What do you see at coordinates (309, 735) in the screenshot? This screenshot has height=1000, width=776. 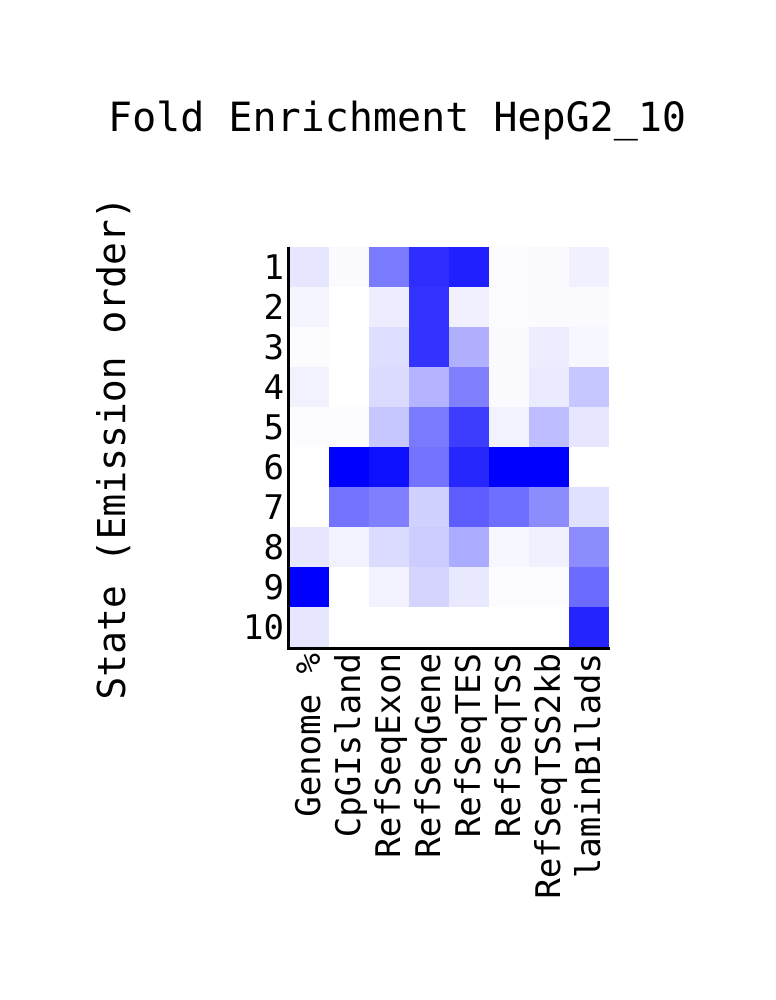 I see `x-tick-label: Genome %` at bounding box center [309, 735].